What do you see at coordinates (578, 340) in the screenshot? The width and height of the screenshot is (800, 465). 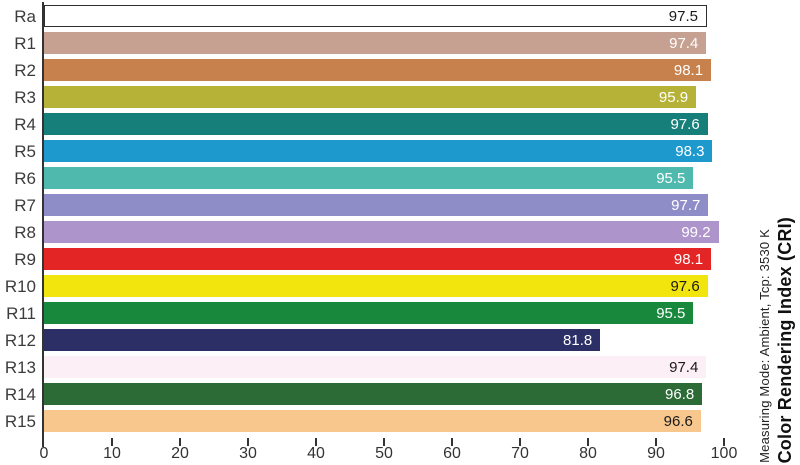 I see `value-label: 81.8` at bounding box center [578, 340].